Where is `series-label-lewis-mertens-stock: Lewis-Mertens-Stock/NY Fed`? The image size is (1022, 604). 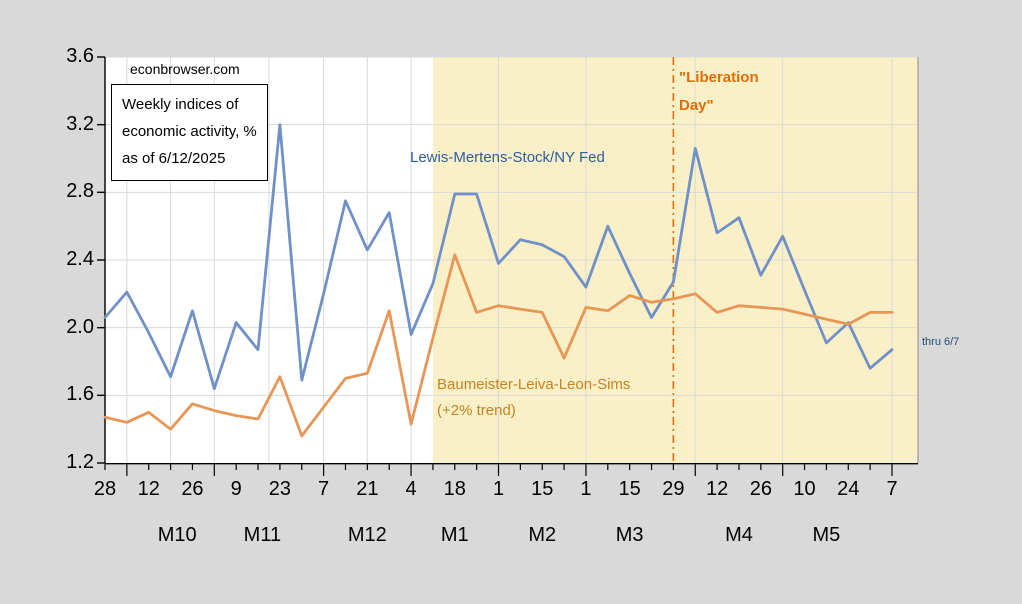 series-label-lewis-mertens-stock: Lewis-Mertens-Stock/NY Fed is located at coordinates (507, 157).